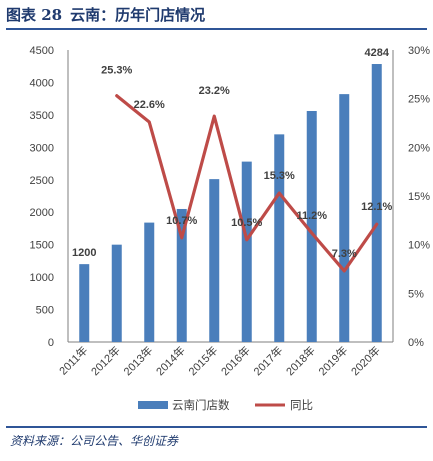  What do you see at coordinates (201, 405) in the screenshot?
I see `legend-bar-label: 云南门店数` at bounding box center [201, 405].